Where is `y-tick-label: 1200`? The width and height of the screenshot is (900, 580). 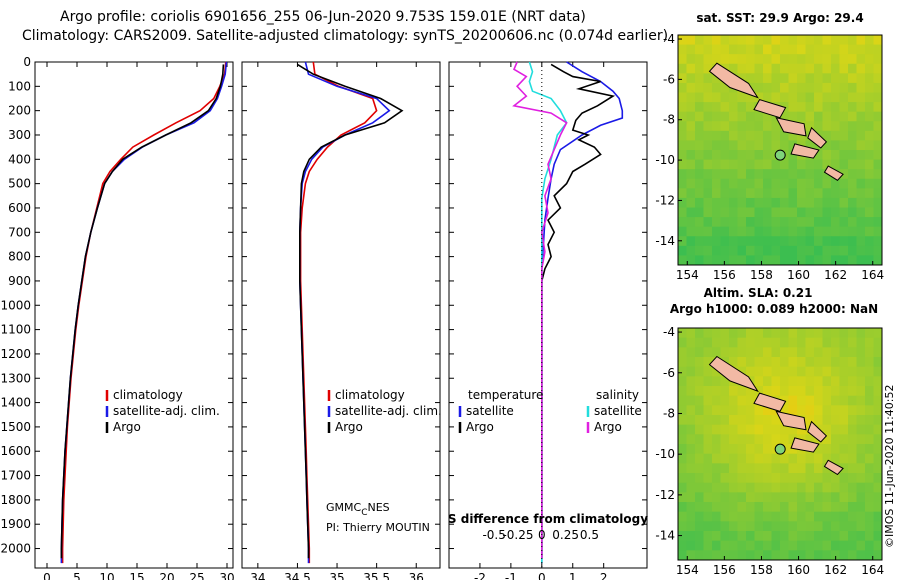
y-tick-label: 1200 is located at coordinates (15, 354).